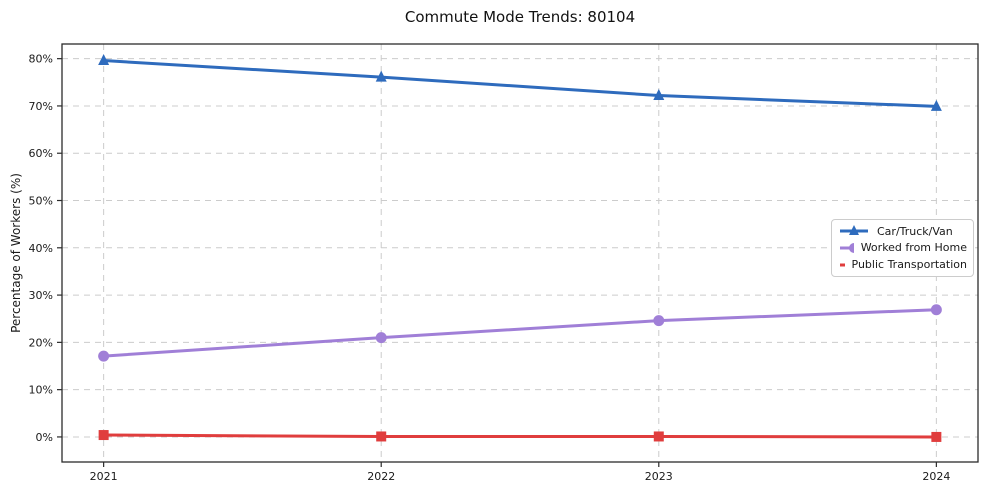 The image size is (990, 490). I want to click on y-tick-label: 30%, so click(41, 295).